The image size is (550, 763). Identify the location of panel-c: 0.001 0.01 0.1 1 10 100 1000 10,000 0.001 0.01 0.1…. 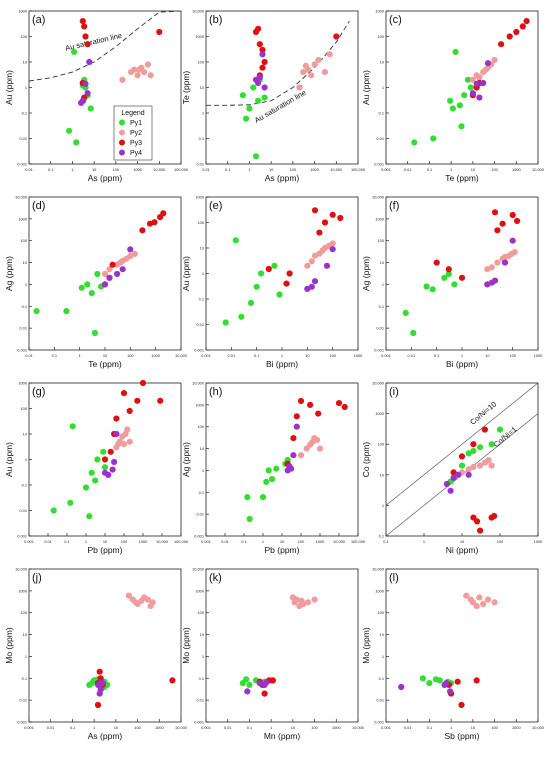
(453, 96).